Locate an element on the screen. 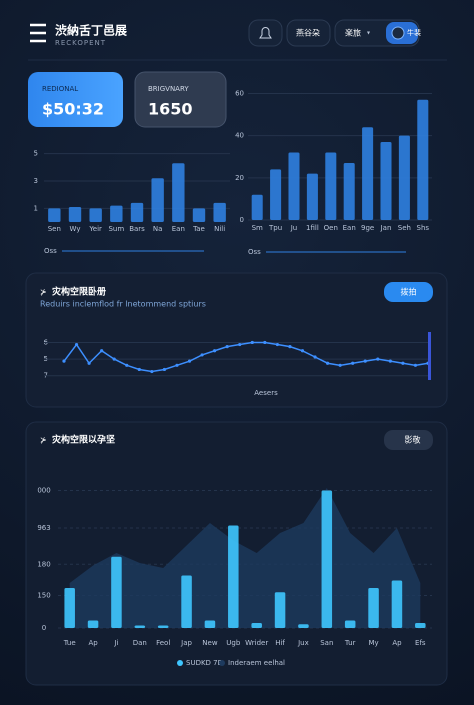 Image resolution: width=474 pixels, height=705 pixels. legend-label: Inderaem eelhal is located at coordinates (256, 663).